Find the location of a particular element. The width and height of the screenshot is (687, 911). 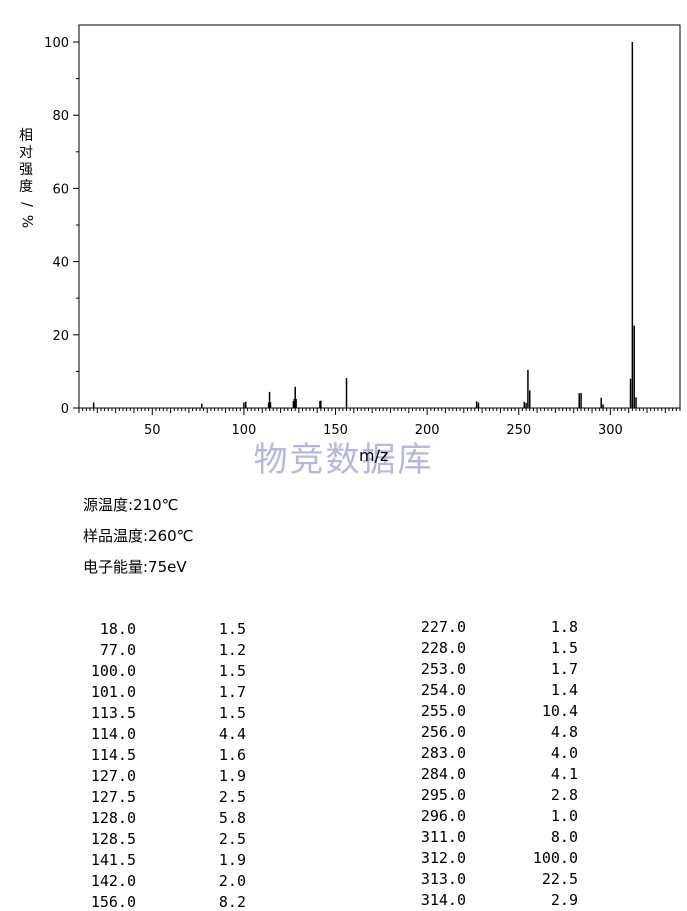

table-cell: 4.4 is located at coordinates (232, 734).